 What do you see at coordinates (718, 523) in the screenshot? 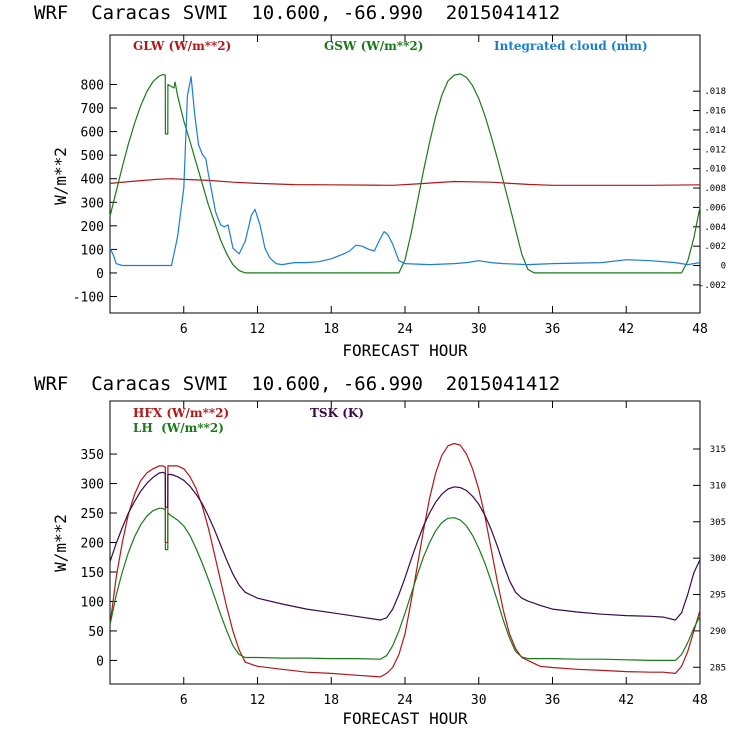
I see `y2-tick-label: 305` at bounding box center [718, 523].